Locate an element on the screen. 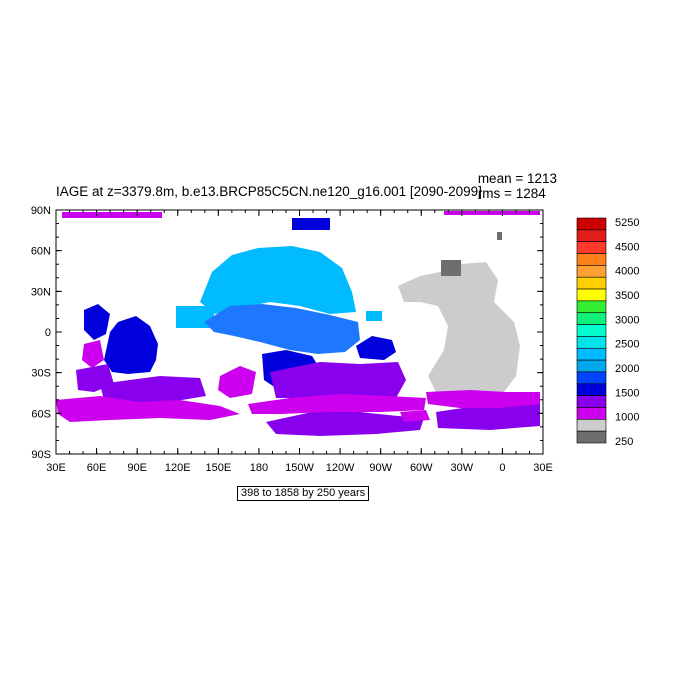 This screenshot has width=675, height=675. rms-value: rms = 1284 is located at coordinates (511, 193).